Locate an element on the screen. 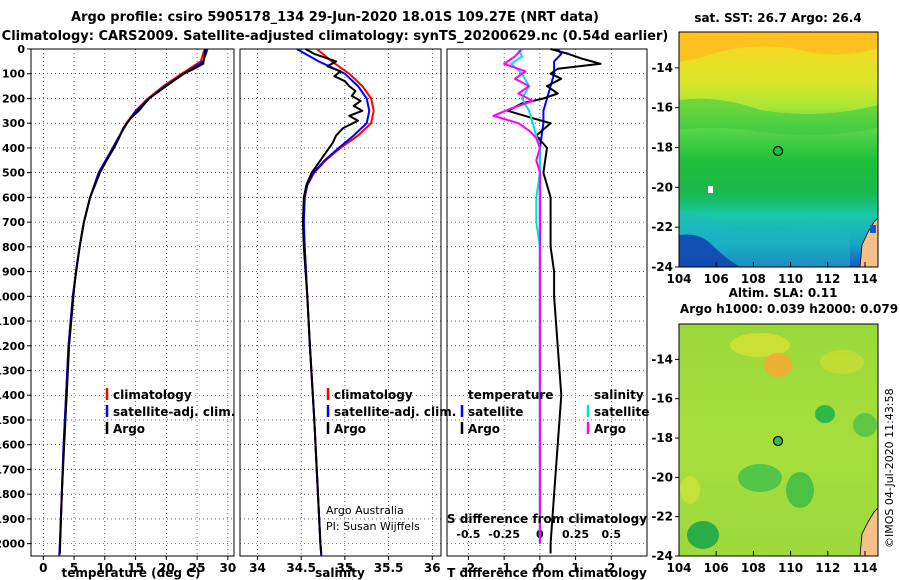 The height and width of the screenshot is (580, 900). depth-tick-label: 100 is located at coordinates (13, 74).